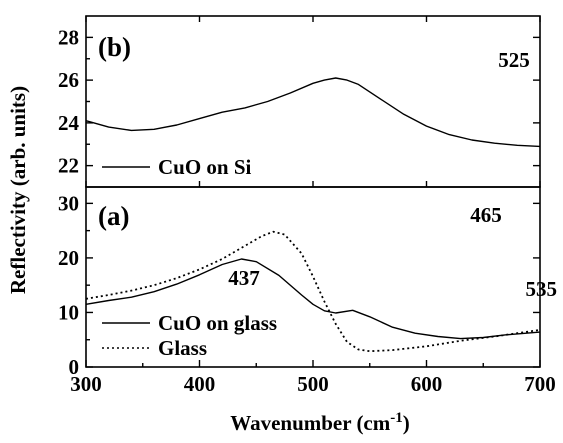  I want to click on x-tick-label-500: 500, so click(313, 384).